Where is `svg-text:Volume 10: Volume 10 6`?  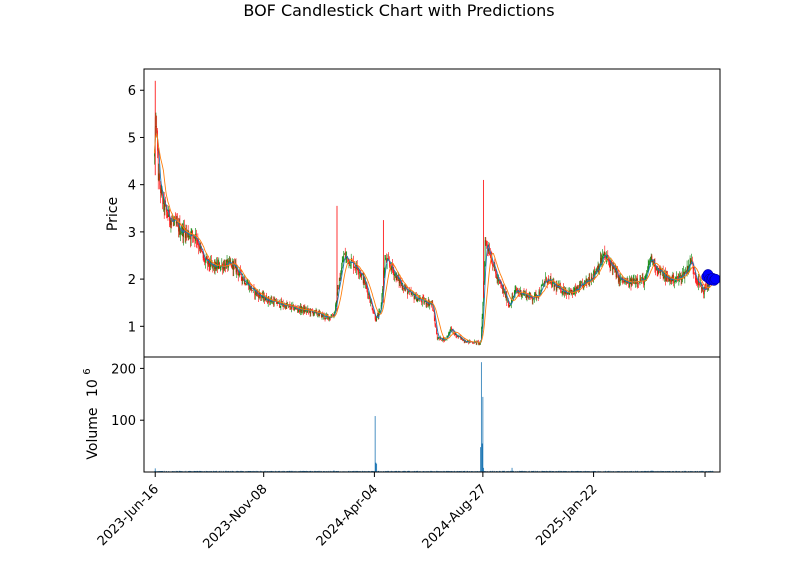
svg-text:Volume 10: Volume 10 6 is located at coordinates (91, 413).